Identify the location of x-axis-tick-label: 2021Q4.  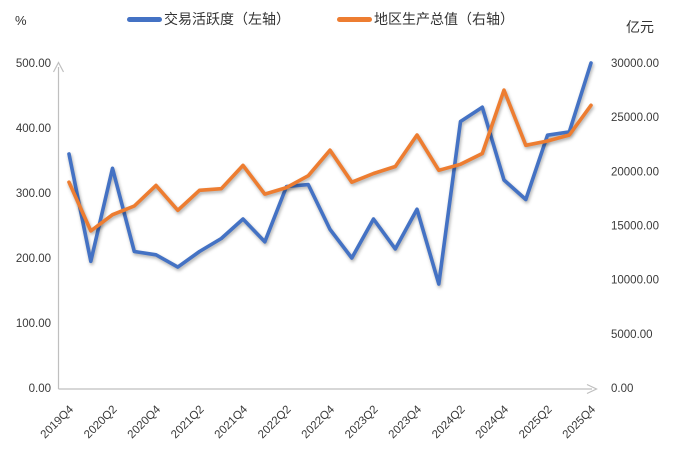
(232, 422).